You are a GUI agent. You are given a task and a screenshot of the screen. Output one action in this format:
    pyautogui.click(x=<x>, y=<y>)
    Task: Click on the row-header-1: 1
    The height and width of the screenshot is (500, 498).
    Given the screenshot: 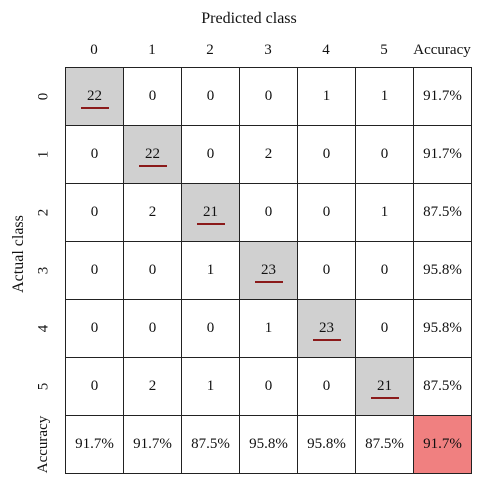 What is the action you would take?
    pyautogui.click(x=43, y=154)
    